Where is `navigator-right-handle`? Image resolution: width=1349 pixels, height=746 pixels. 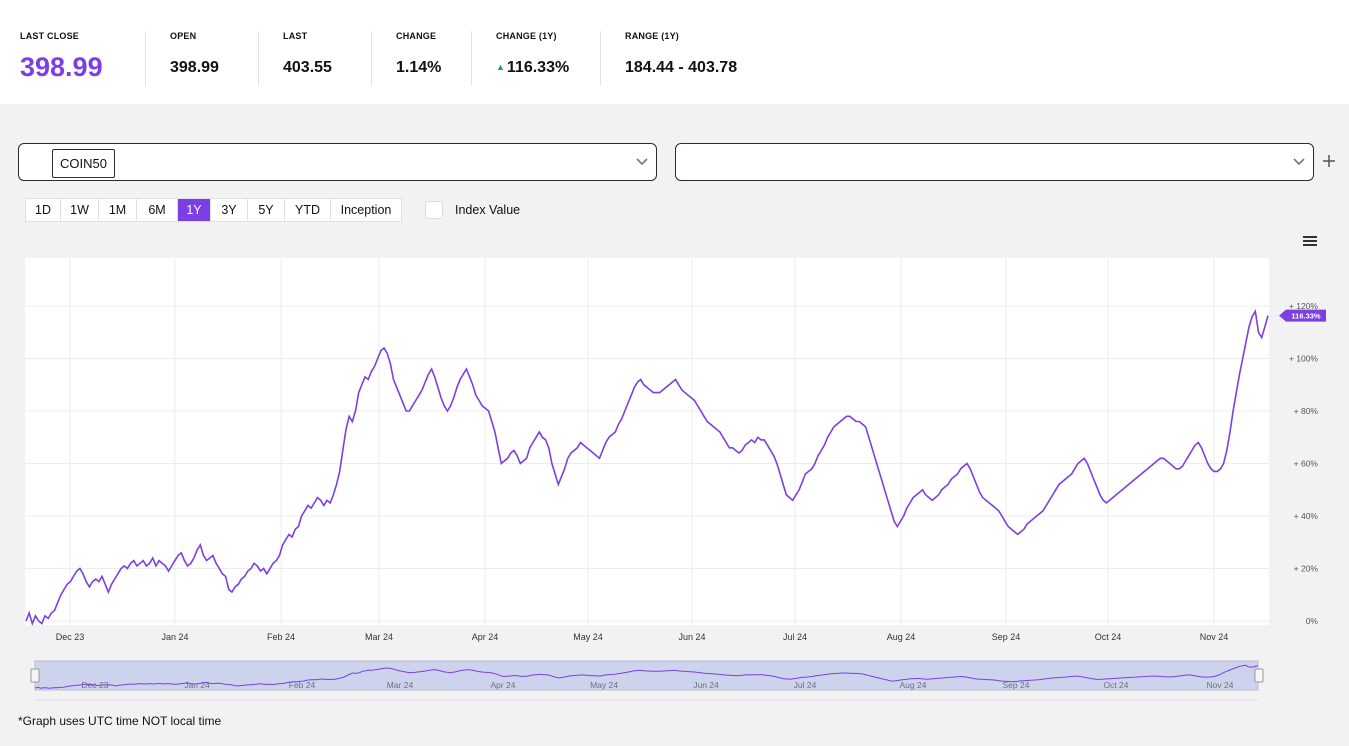
navigator-right-handle is located at coordinates (1259, 675).